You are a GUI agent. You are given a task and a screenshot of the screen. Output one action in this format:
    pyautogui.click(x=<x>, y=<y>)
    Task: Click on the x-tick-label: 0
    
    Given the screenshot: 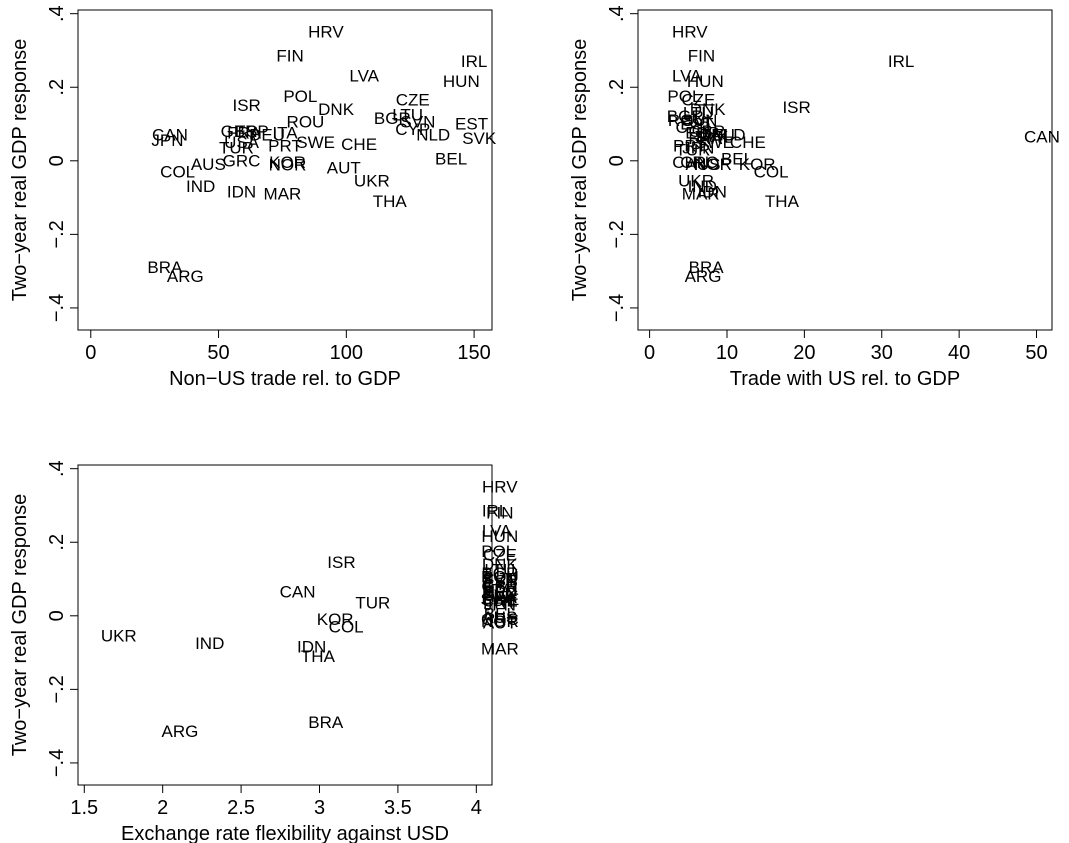 What is the action you would take?
    pyautogui.click(x=90, y=353)
    